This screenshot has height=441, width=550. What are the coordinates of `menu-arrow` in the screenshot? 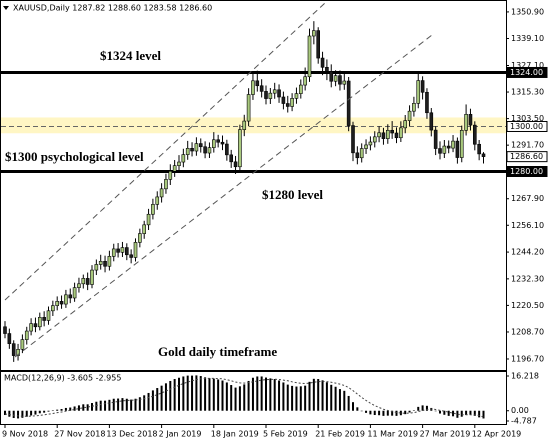 It's located at (6, 8).